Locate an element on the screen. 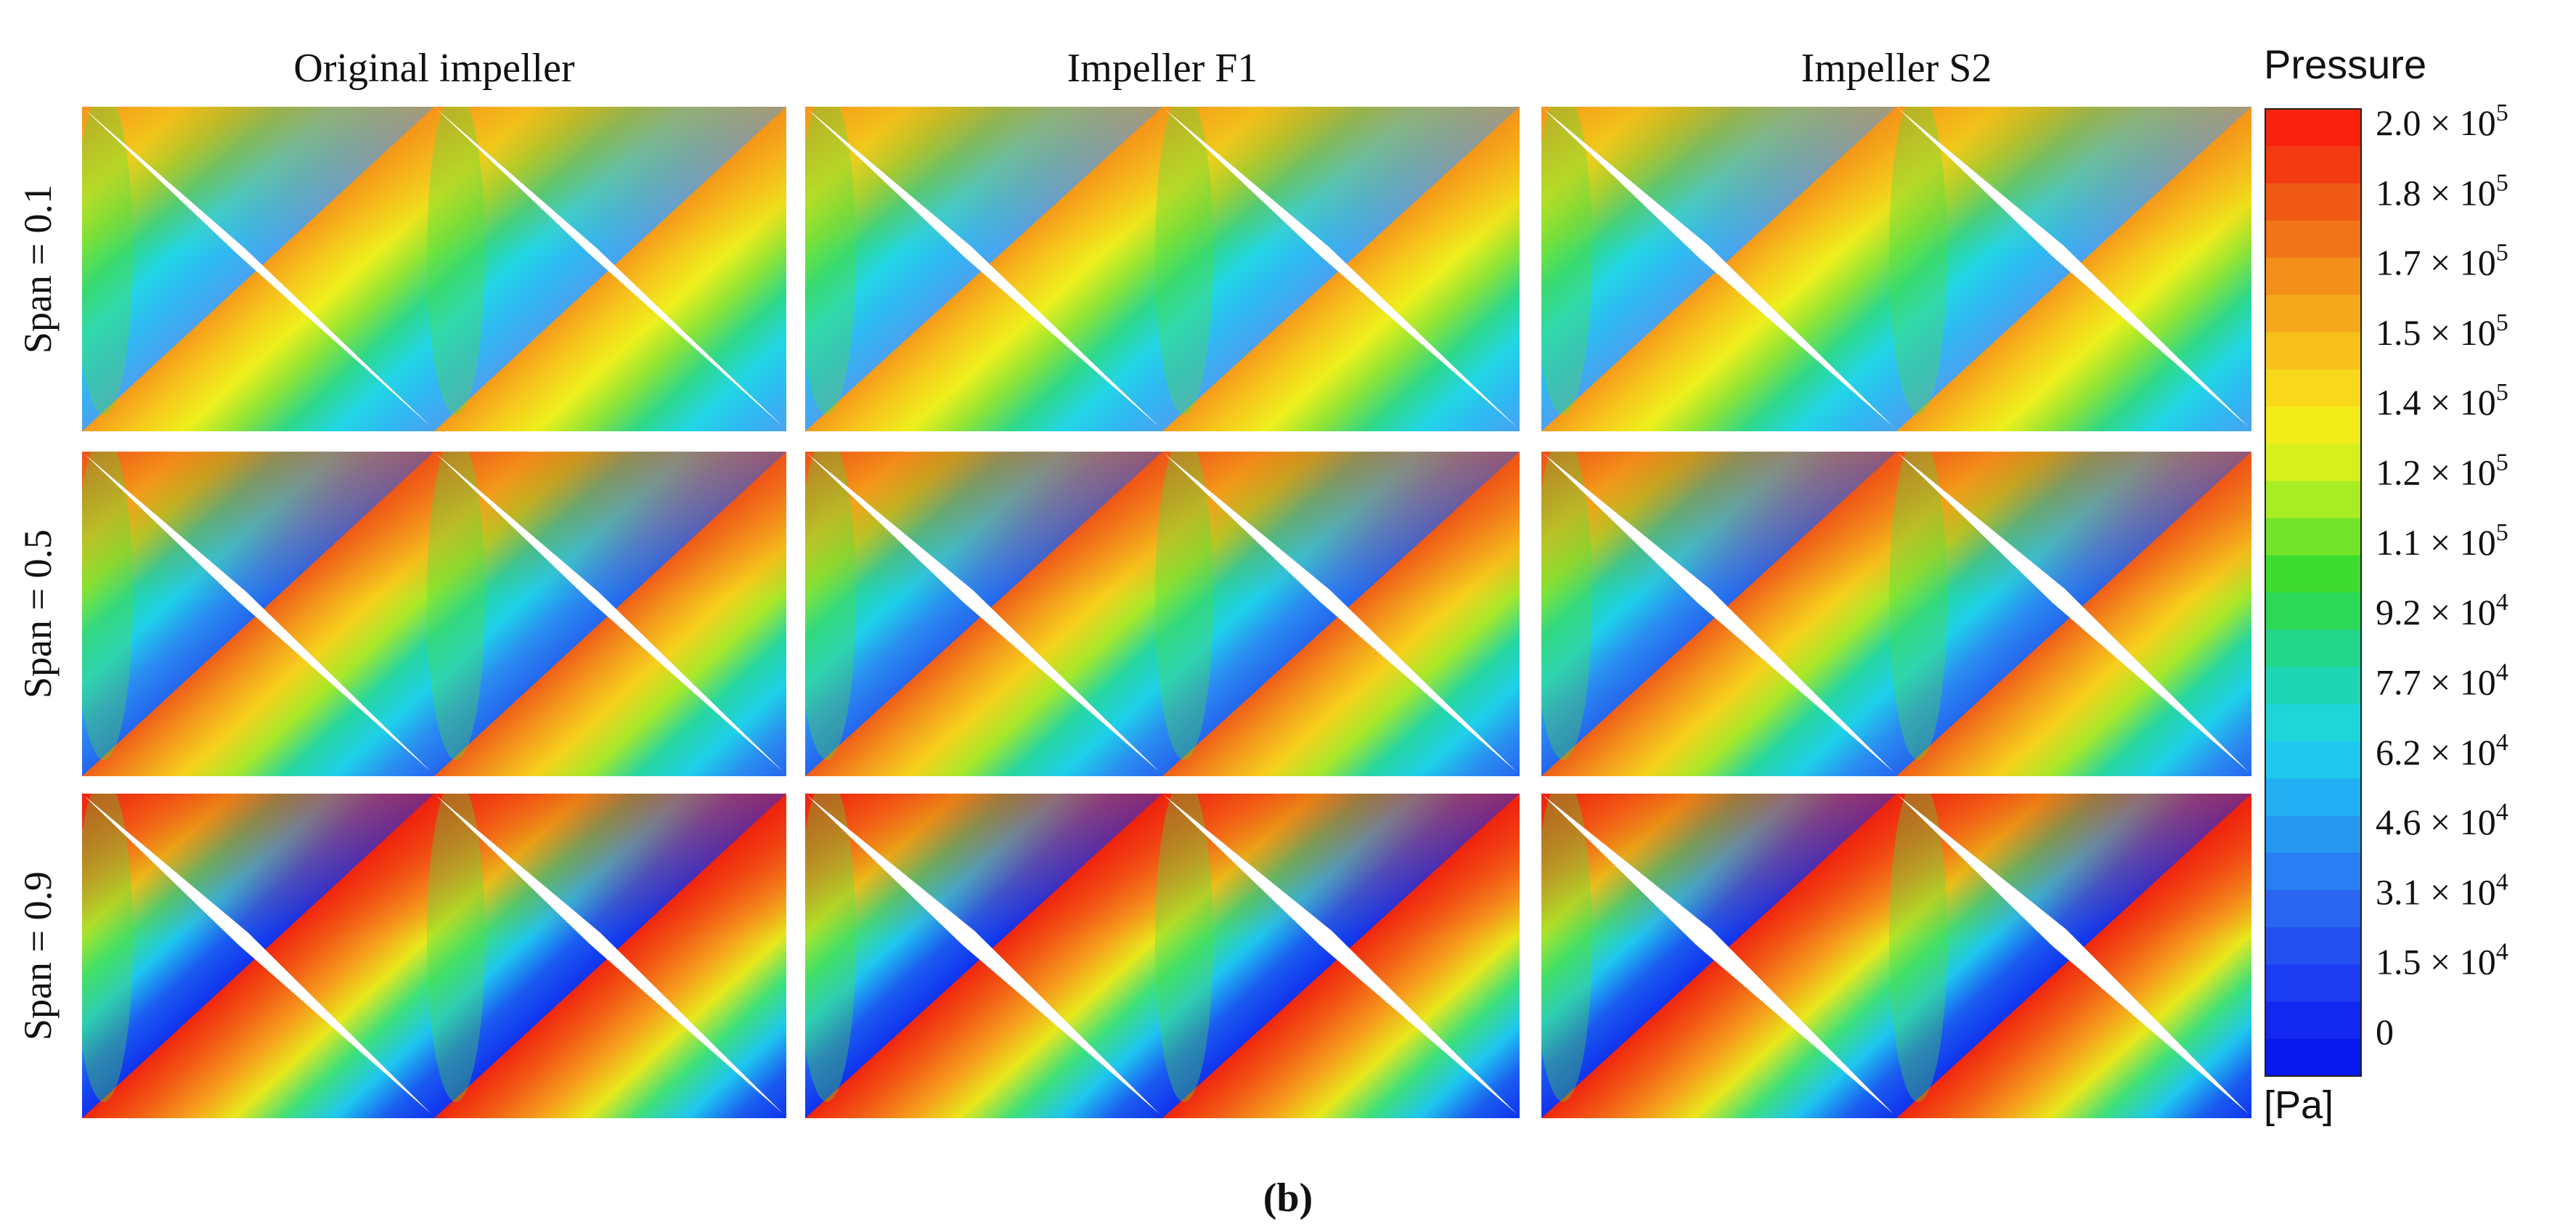 This screenshot has width=2576, height=1230. colorbar-tick-label: 4.6 × 10⁴ is located at coordinates (2442, 820).